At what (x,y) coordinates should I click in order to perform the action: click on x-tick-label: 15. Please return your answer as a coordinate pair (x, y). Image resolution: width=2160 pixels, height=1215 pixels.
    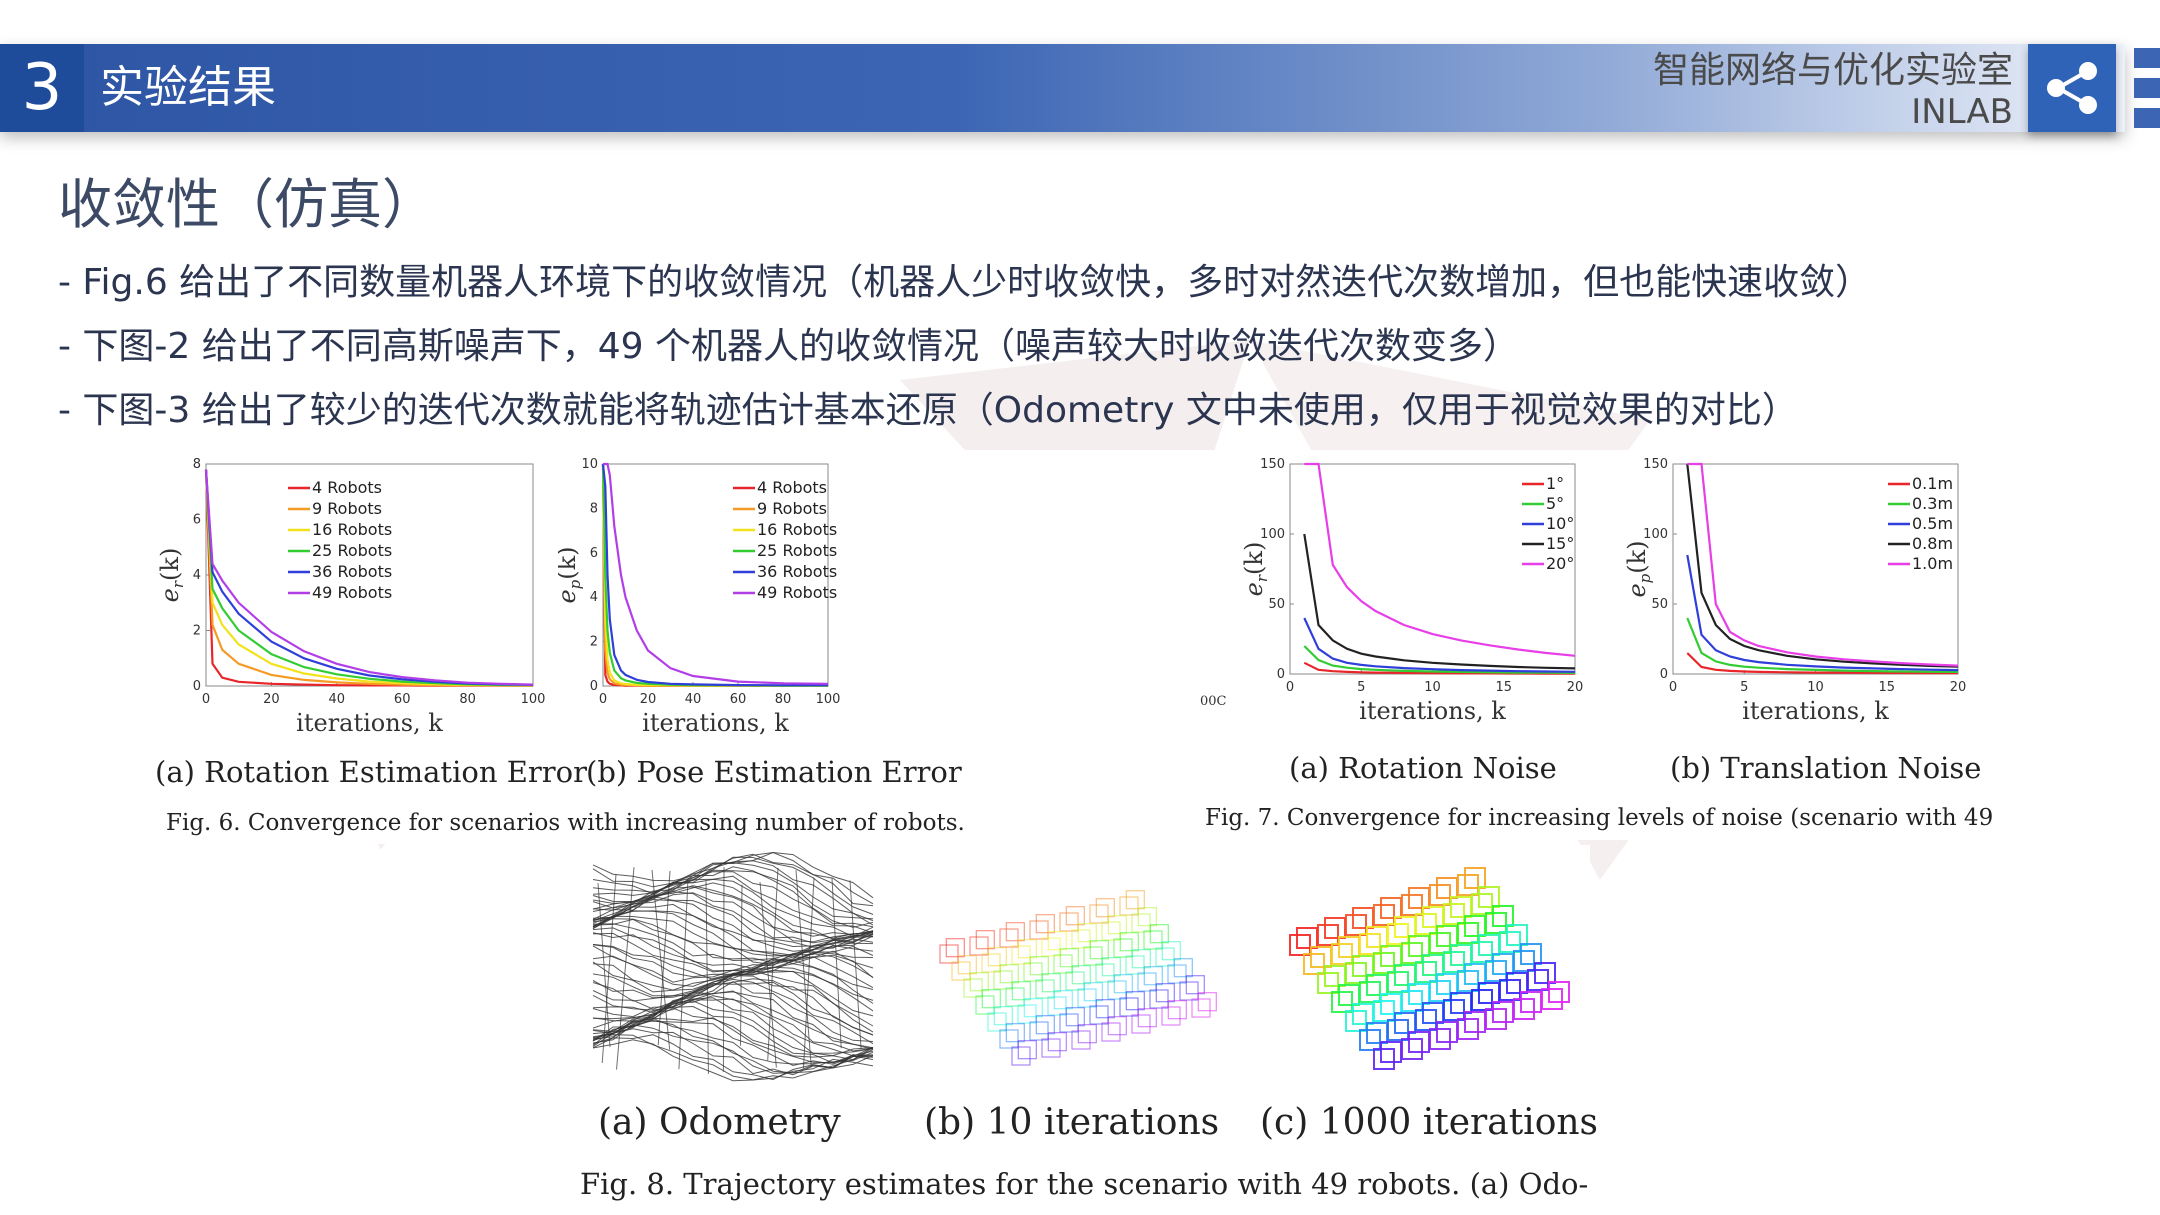
    Looking at the image, I should click on (1503, 687).